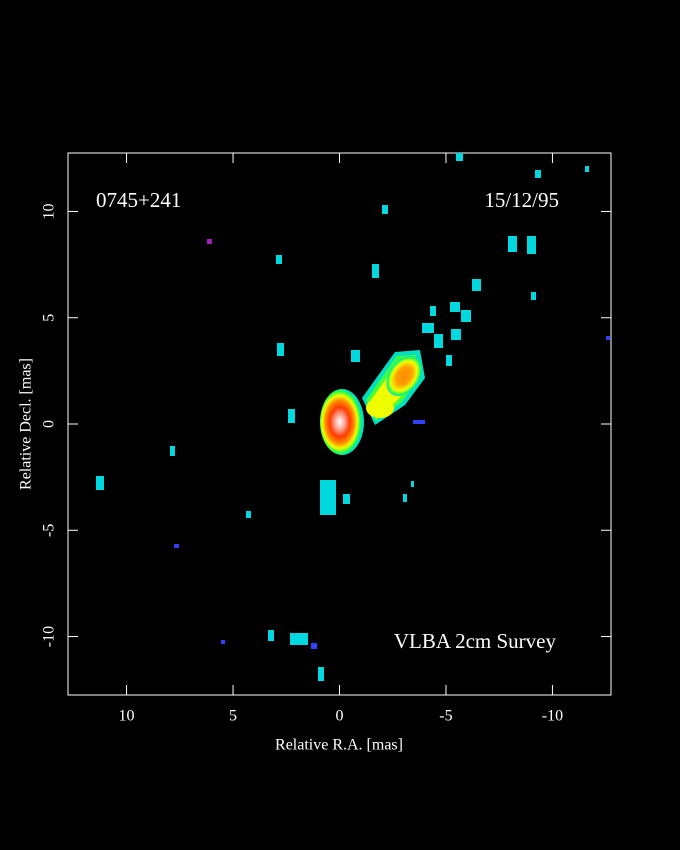  I want to click on y-tick-label: 10, so click(49, 211).